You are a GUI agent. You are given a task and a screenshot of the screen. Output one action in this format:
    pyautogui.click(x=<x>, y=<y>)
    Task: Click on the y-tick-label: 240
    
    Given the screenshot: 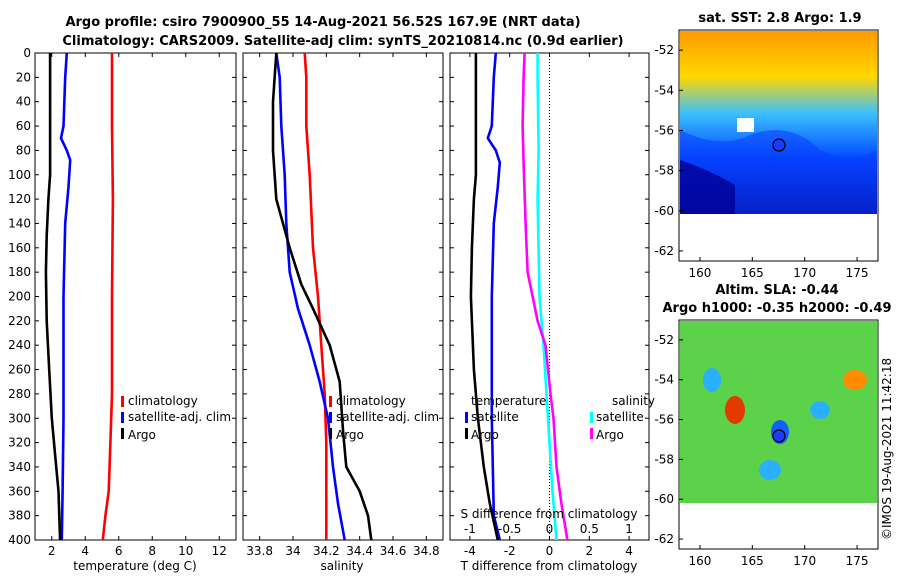 What is the action you would take?
    pyautogui.click(x=19, y=345)
    